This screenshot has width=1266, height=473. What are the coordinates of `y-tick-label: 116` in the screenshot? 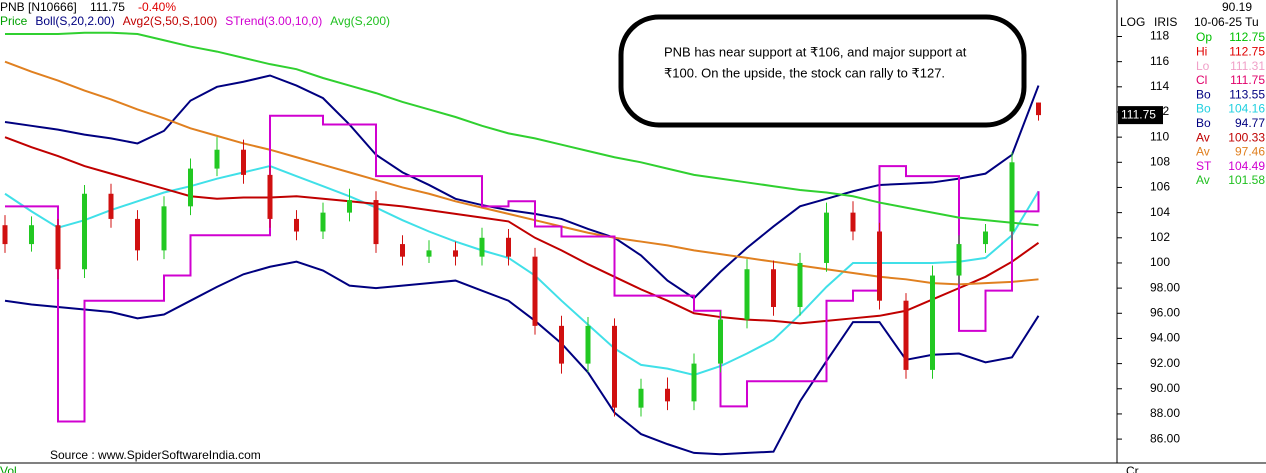 It's located at (1159, 61).